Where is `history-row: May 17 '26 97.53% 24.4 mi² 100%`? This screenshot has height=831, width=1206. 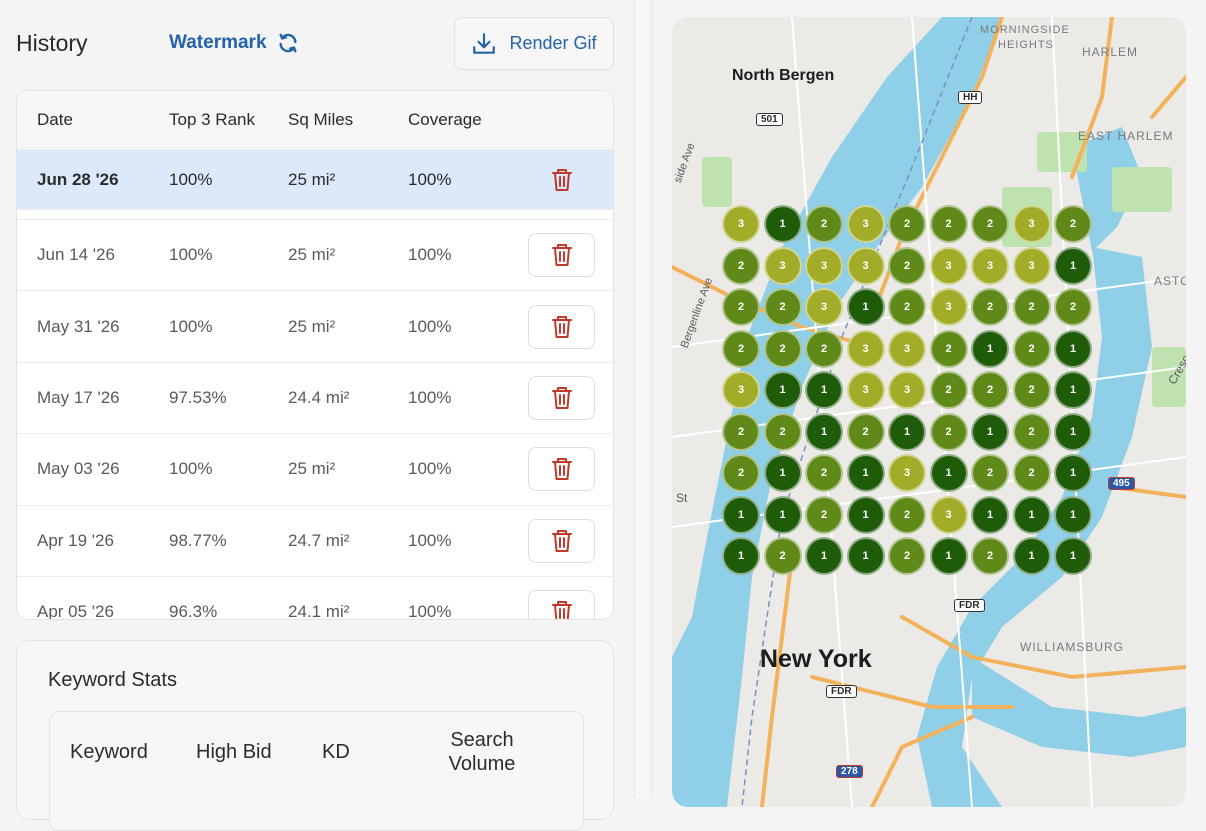
history-row: May 17 '26 97.53% 24.4 mi² 100% is located at coordinates (315, 398).